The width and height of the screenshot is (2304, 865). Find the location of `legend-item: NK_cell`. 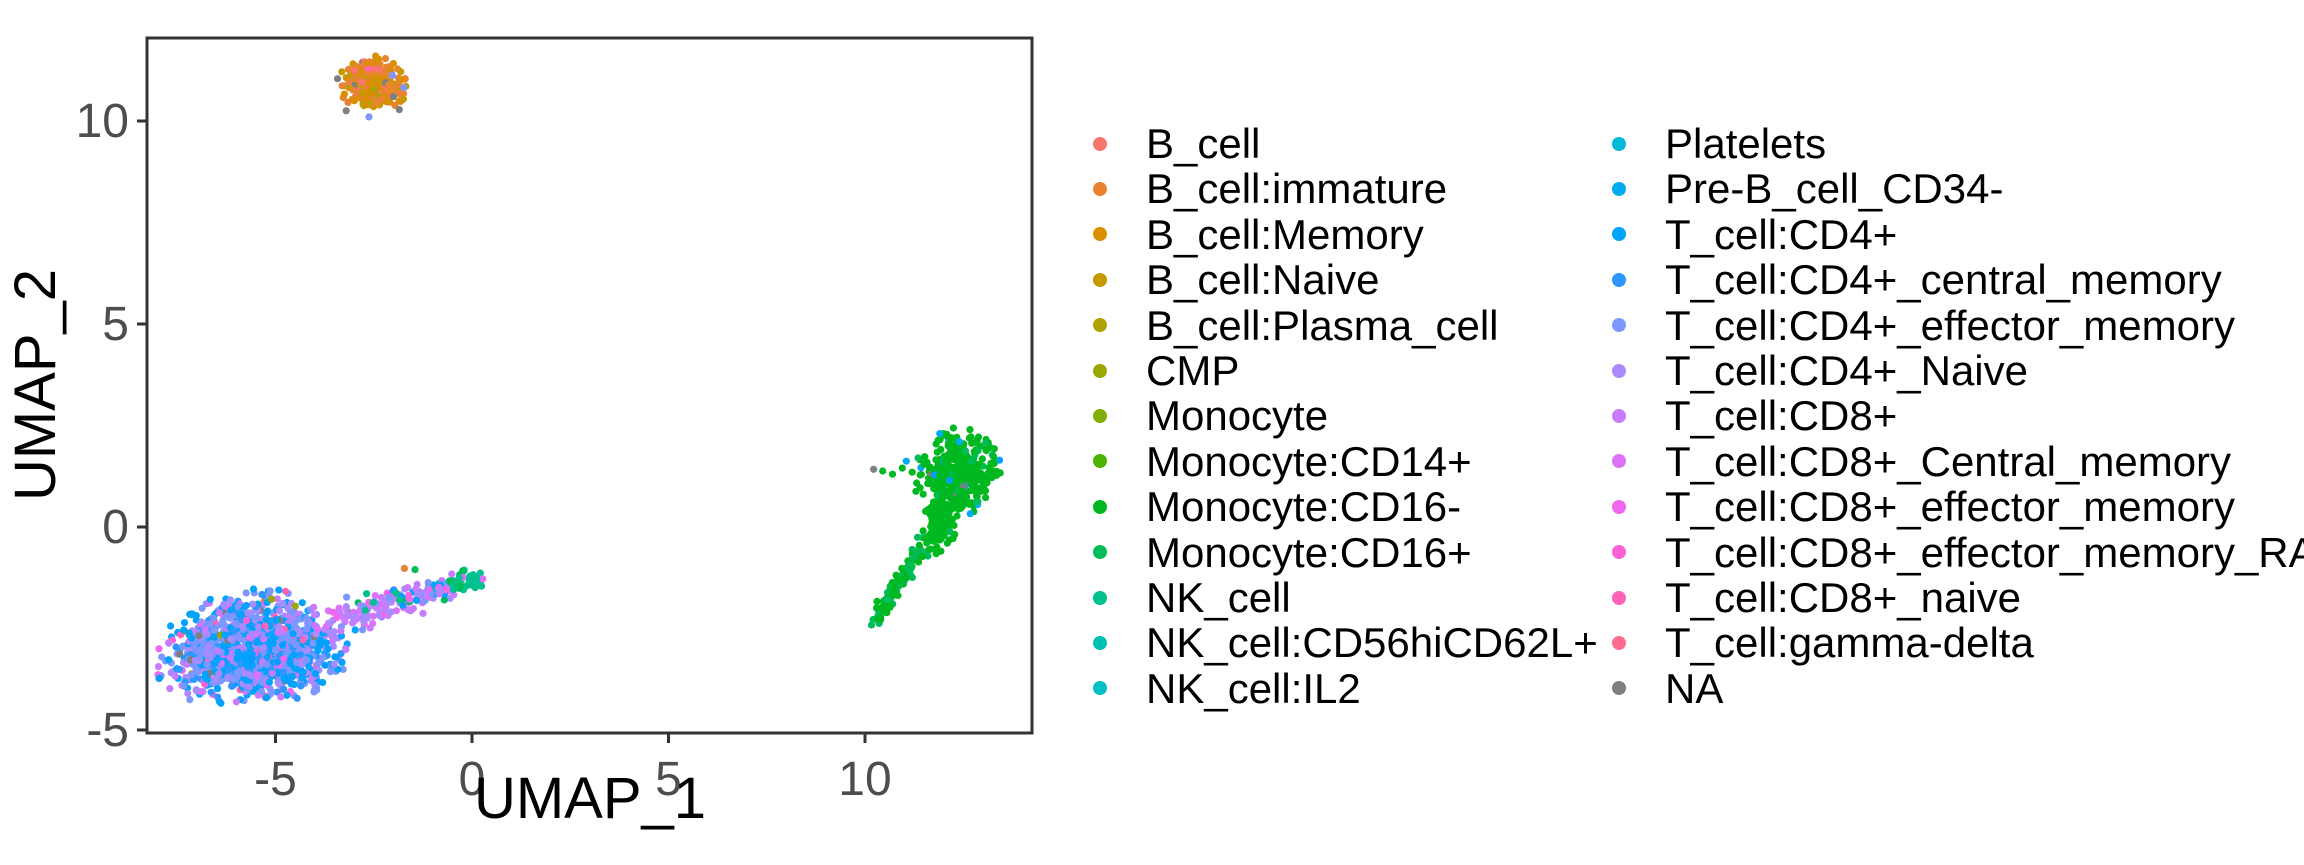

legend-item: NK_cell is located at coordinates (1345, 597).